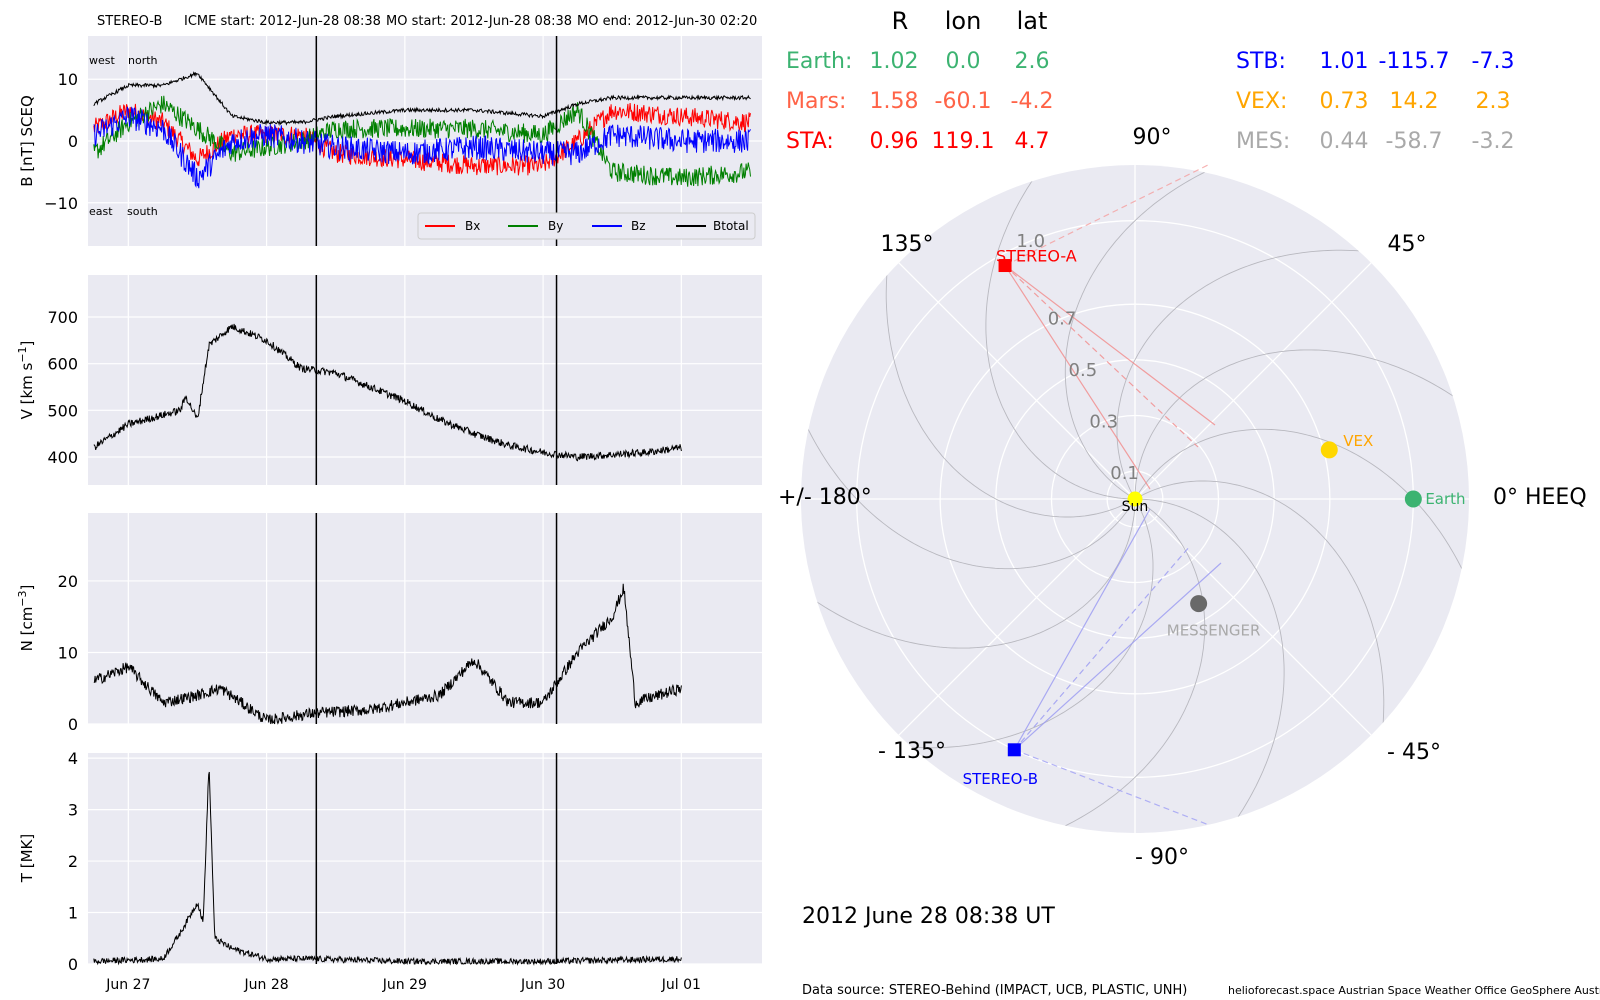 This screenshot has height=1000, width=1600. What do you see at coordinates (68, 79) in the screenshot?
I see `b-ytick-label: 10` at bounding box center [68, 79].